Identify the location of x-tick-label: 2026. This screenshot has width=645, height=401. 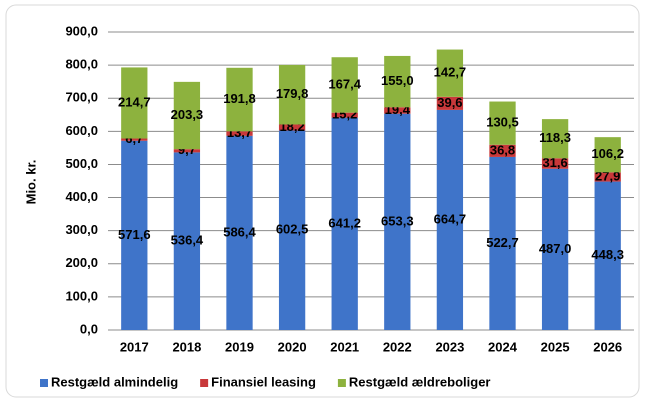
(607, 346).